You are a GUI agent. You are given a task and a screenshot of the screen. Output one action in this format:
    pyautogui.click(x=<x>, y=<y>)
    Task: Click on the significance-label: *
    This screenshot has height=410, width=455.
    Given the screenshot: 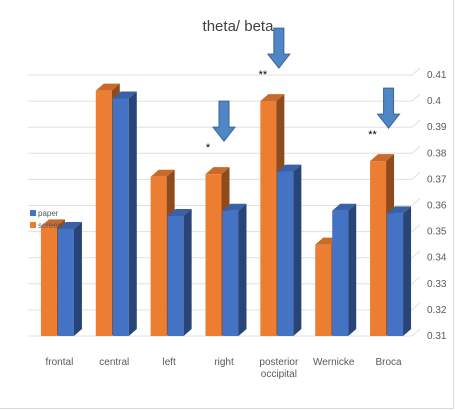 What is the action you would take?
    pyautogui.click(x=208, y=148)
    